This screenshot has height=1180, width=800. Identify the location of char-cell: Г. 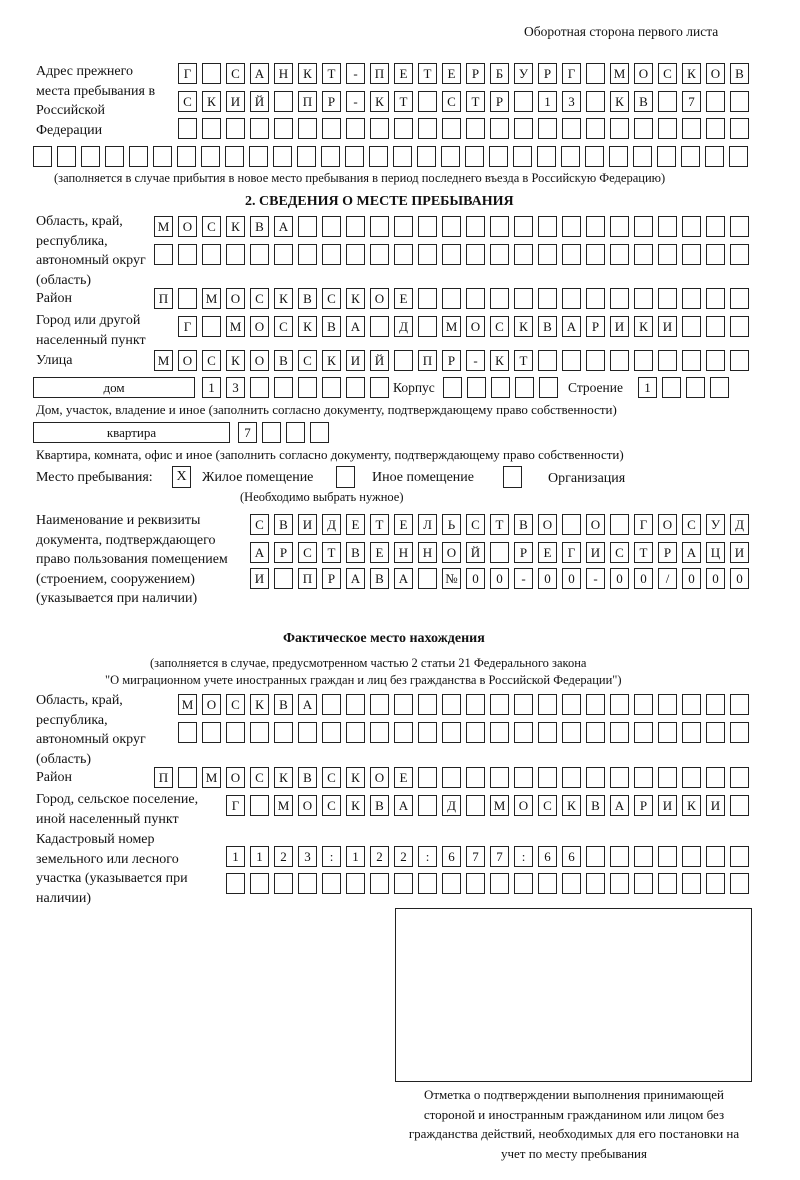
(235, 805).